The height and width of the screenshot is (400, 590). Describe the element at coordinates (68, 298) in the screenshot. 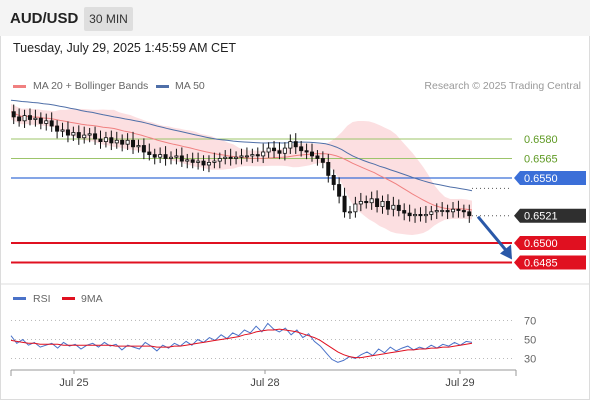

I see `rsi-ma-legend-swatch` at that location.